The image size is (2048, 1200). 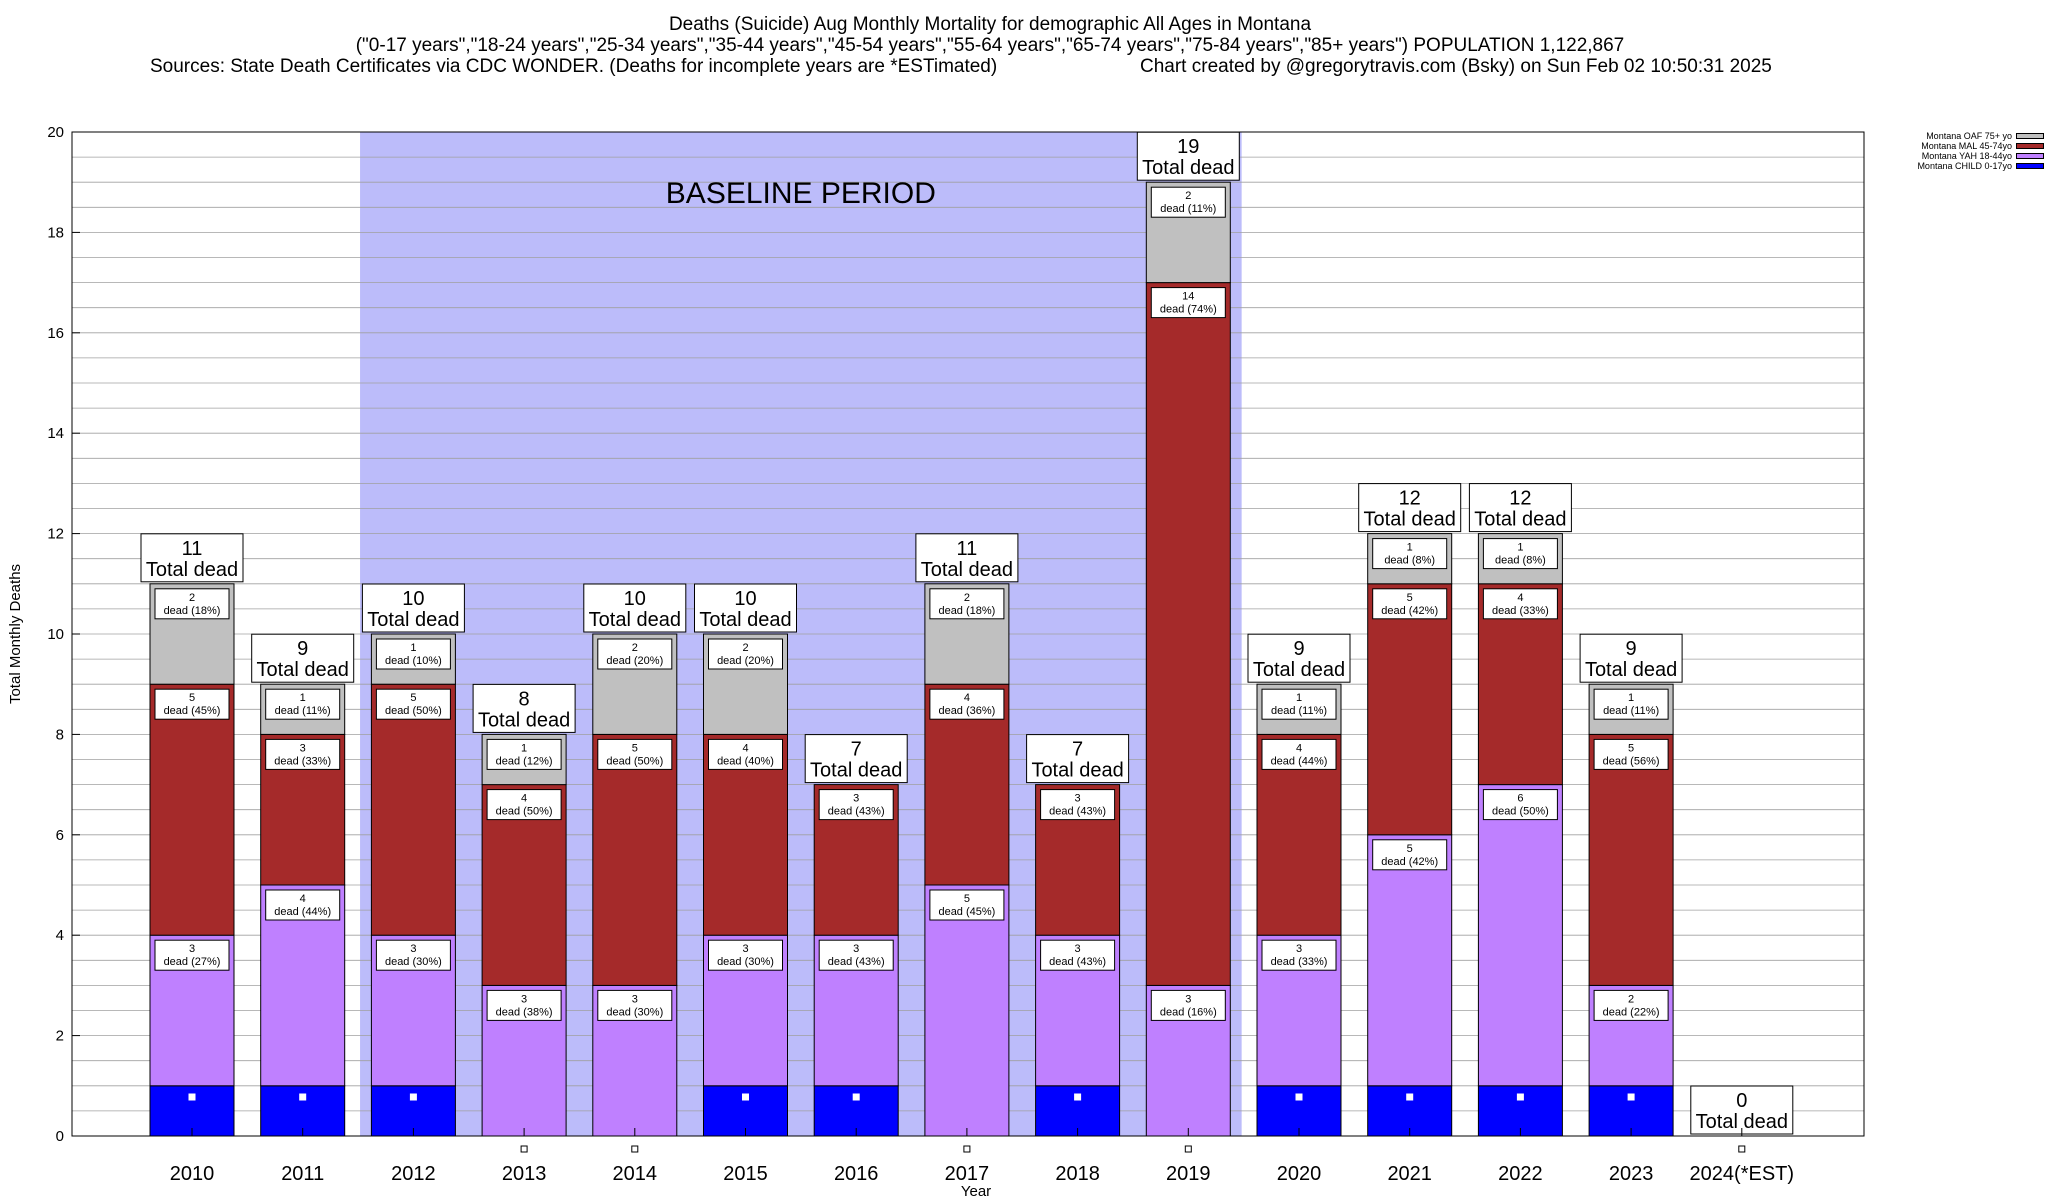 I want to click on baseline-label: BASELINE PERIOD, so click(x=801, y=193).